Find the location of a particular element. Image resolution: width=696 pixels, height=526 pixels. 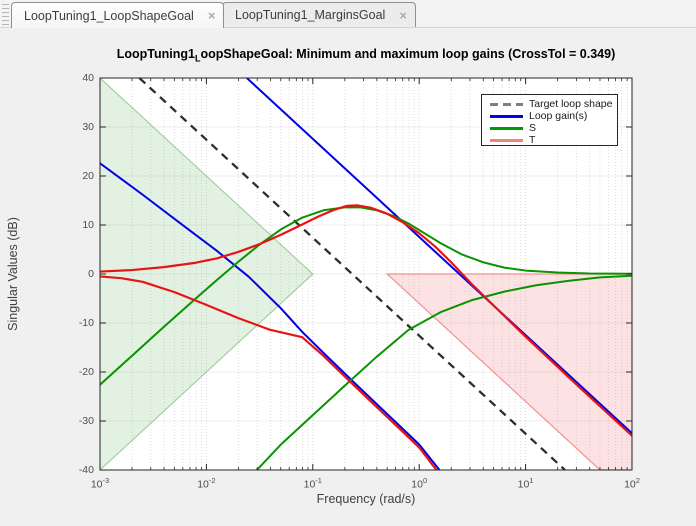

y-tick-label: 40 is located at coordinates (88, 78).